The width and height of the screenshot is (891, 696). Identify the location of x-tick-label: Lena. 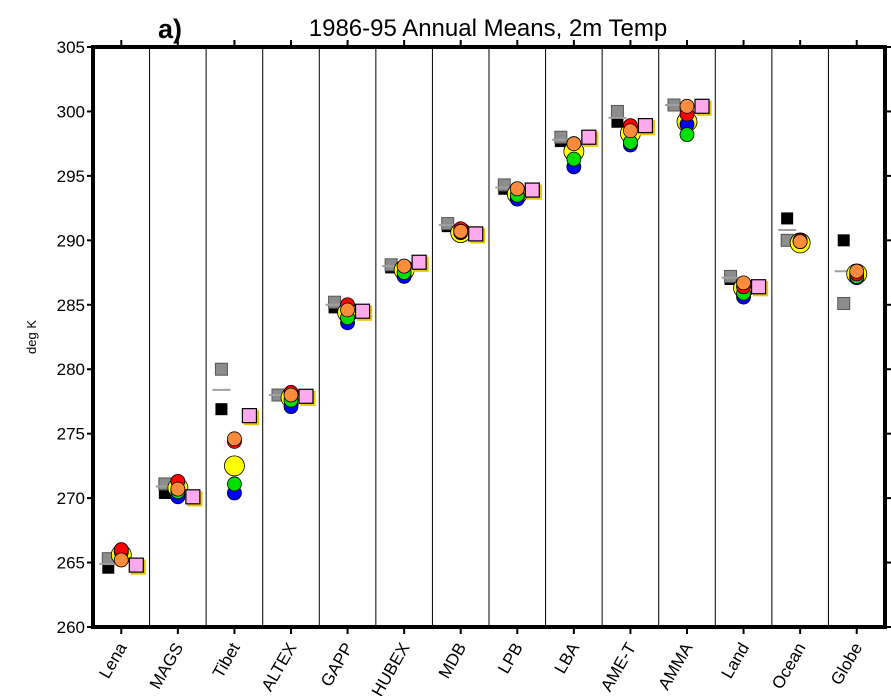
(113, 660).